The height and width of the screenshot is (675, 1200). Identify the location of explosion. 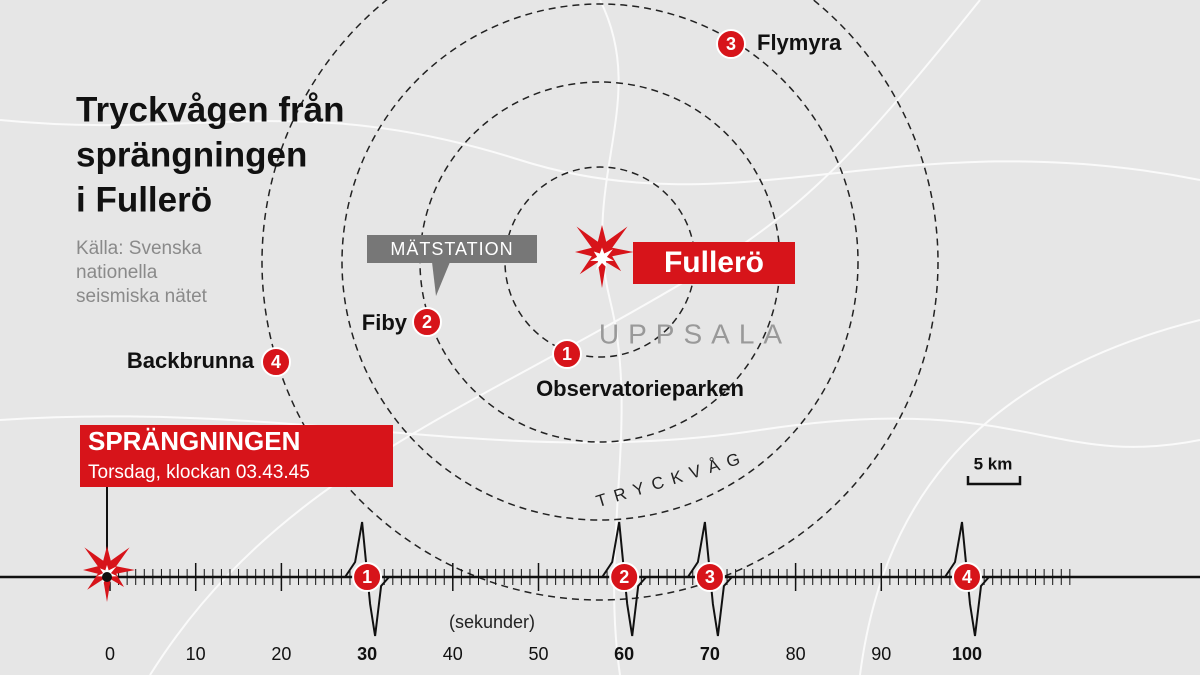
(602, 259).